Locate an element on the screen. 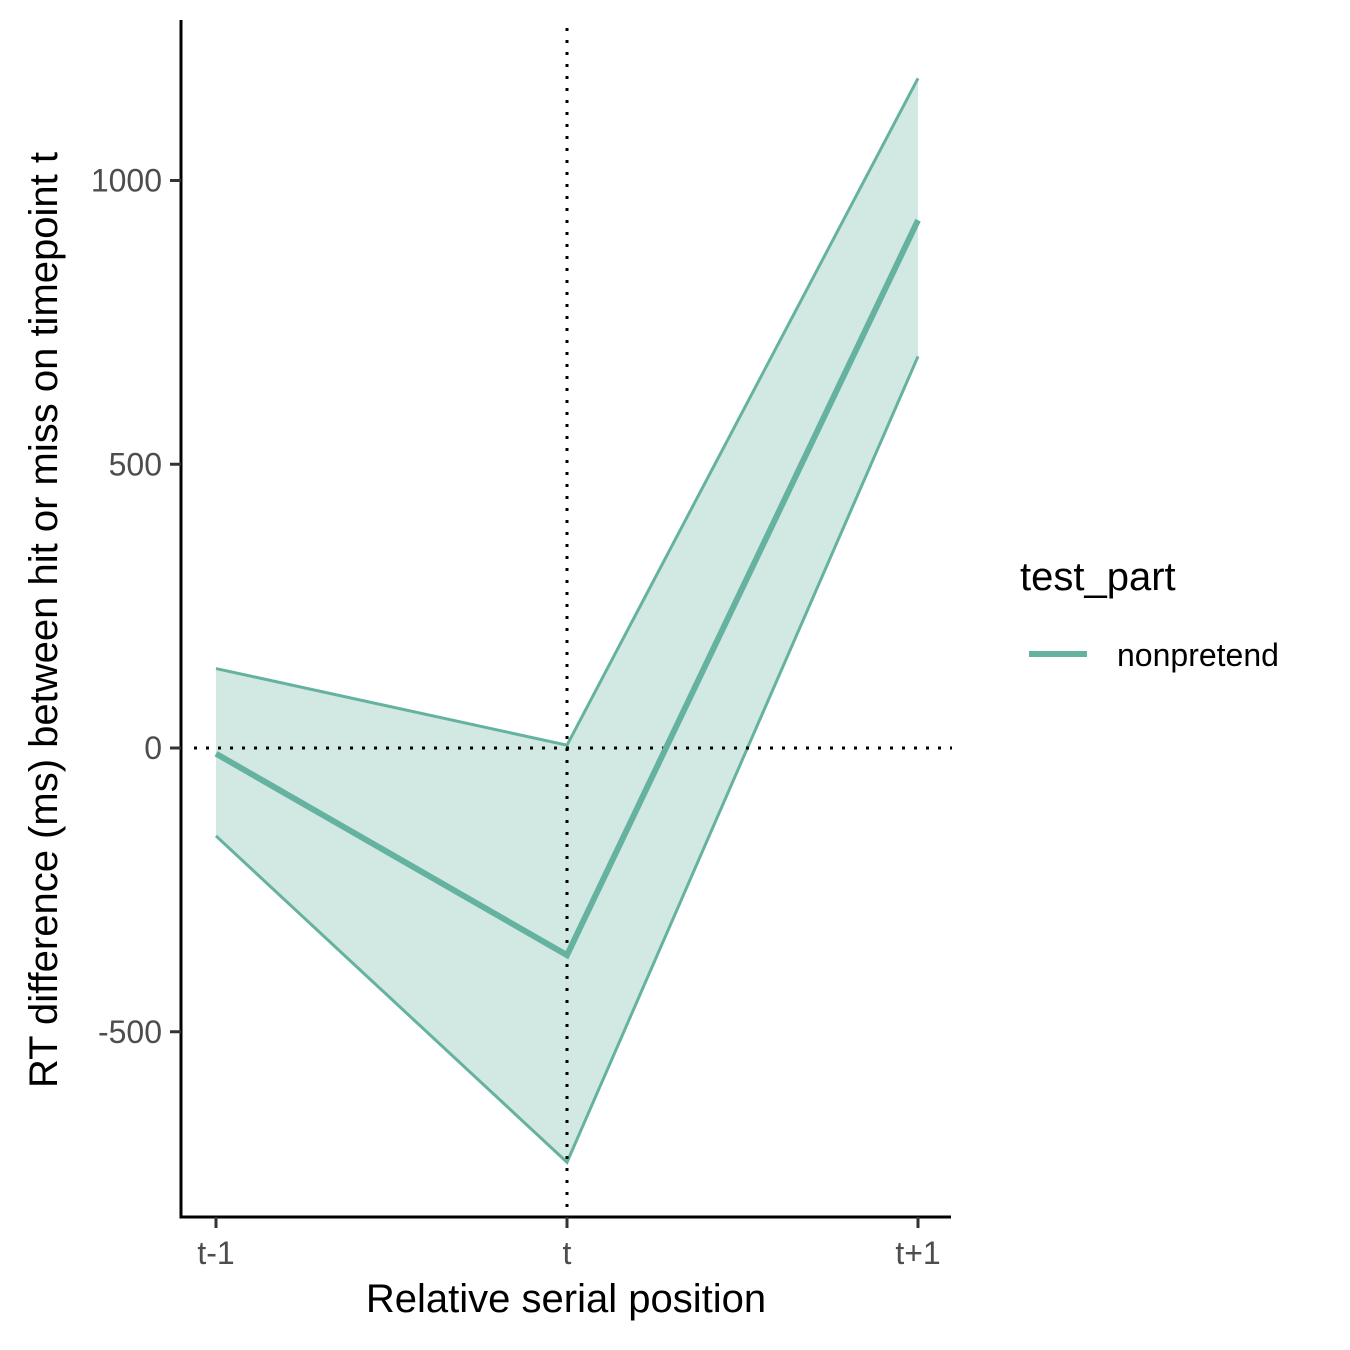 This screenshot has height=1350, width=1350. y-tick-label: 0 is located at coordinates (153, 748).